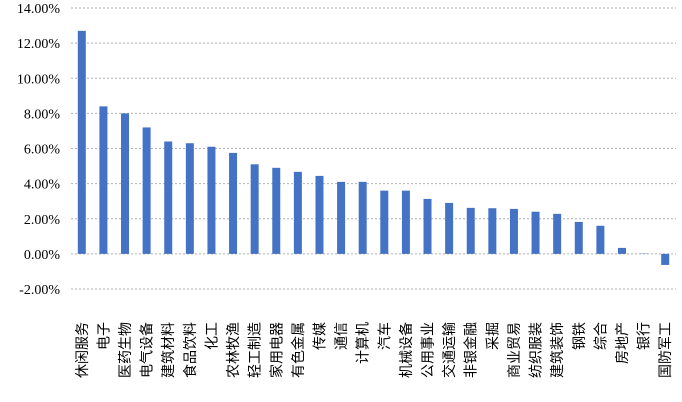  Describe the element at coordinates (429, 350) in the screenshot. I see `x-tick-label: 公用事业` at that location.